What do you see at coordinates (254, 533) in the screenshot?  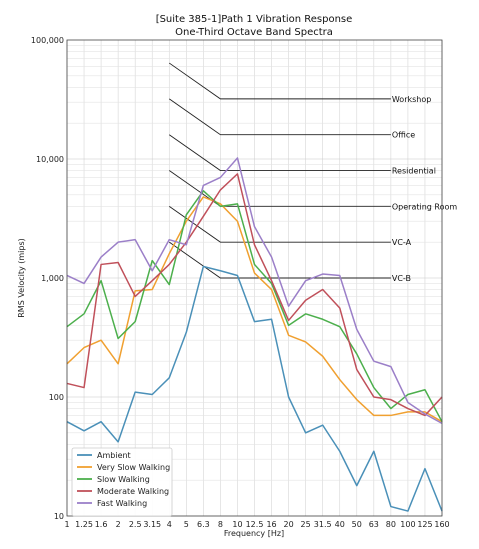 I see `x-axis-label: Frequency [Hz]` at bounding box center [254, 533].